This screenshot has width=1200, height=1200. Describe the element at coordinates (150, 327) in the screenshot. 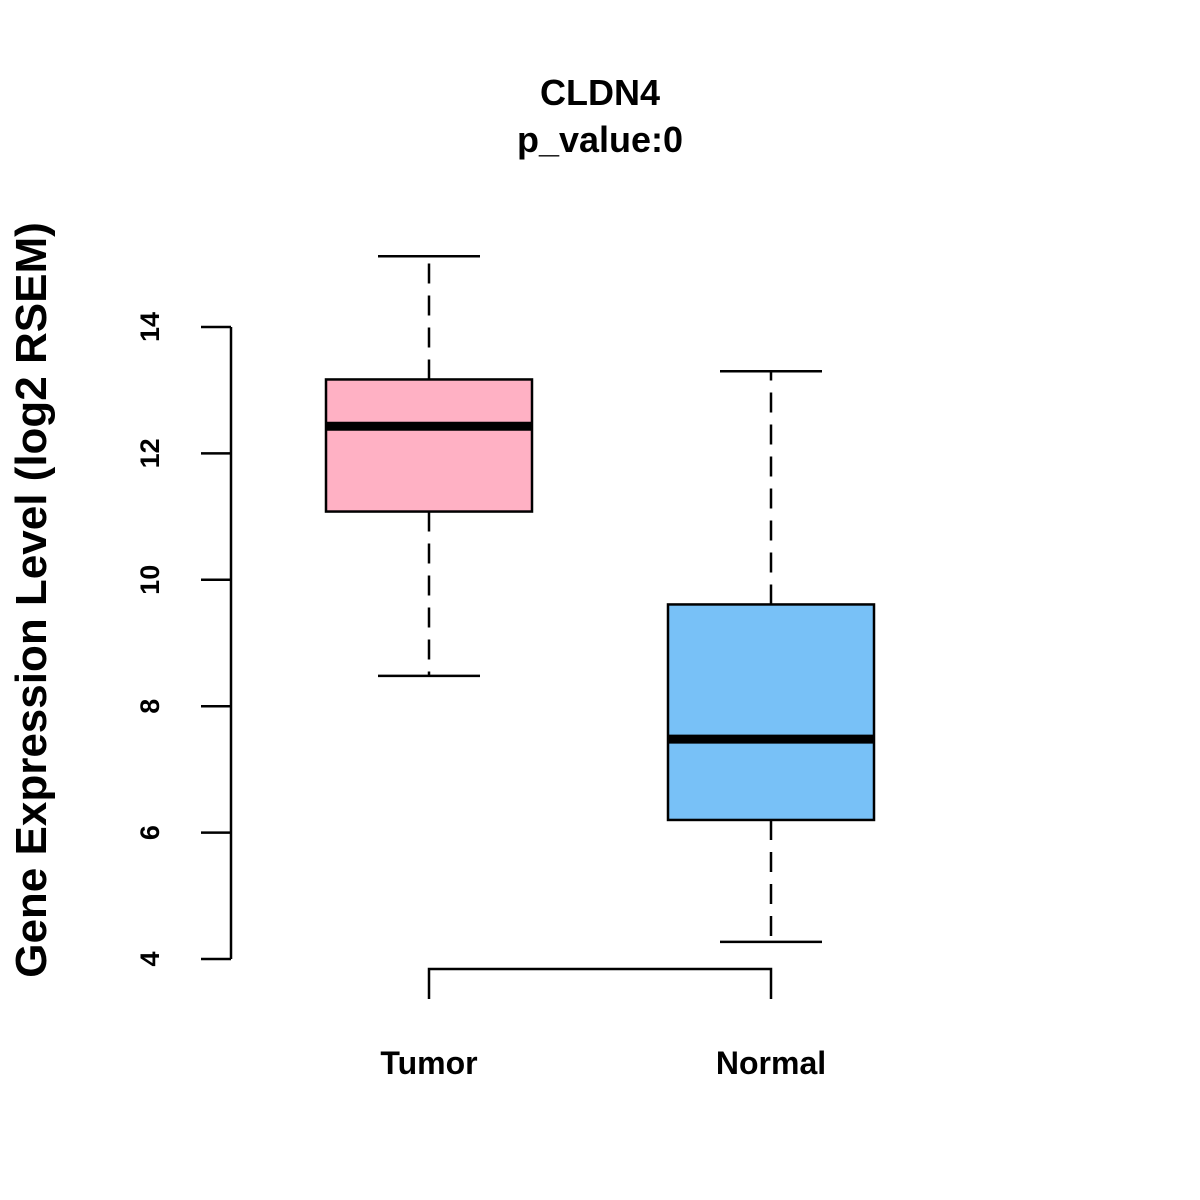

I see `y-tick-label: 14` at that location.